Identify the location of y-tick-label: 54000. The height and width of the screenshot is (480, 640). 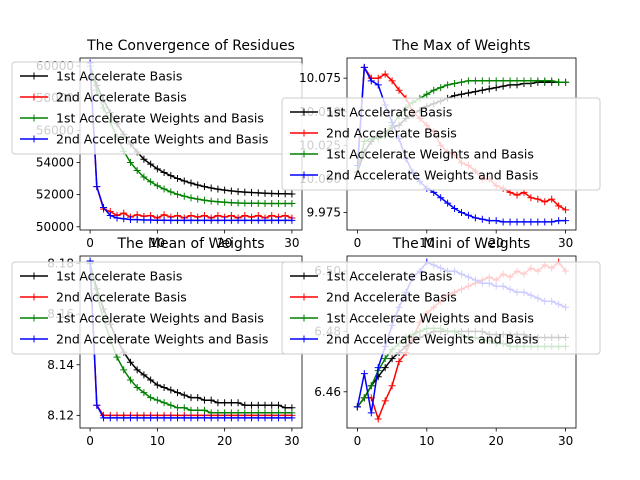
(55, 162).